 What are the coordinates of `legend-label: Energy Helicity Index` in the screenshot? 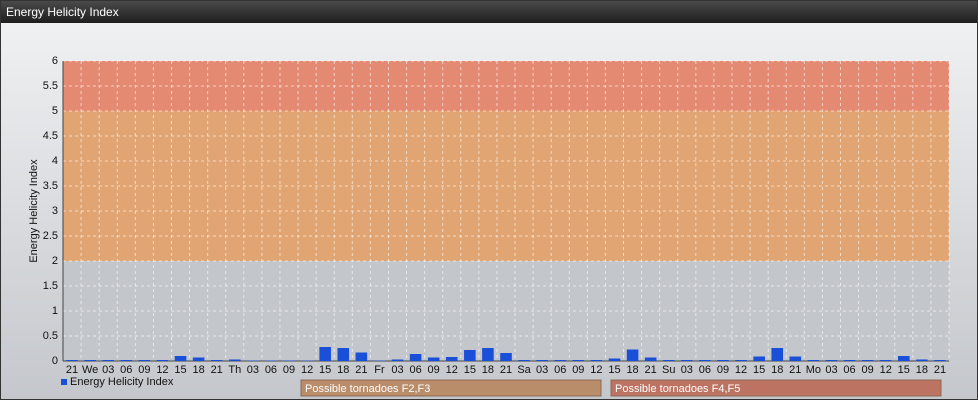 It's located at (122, 382).